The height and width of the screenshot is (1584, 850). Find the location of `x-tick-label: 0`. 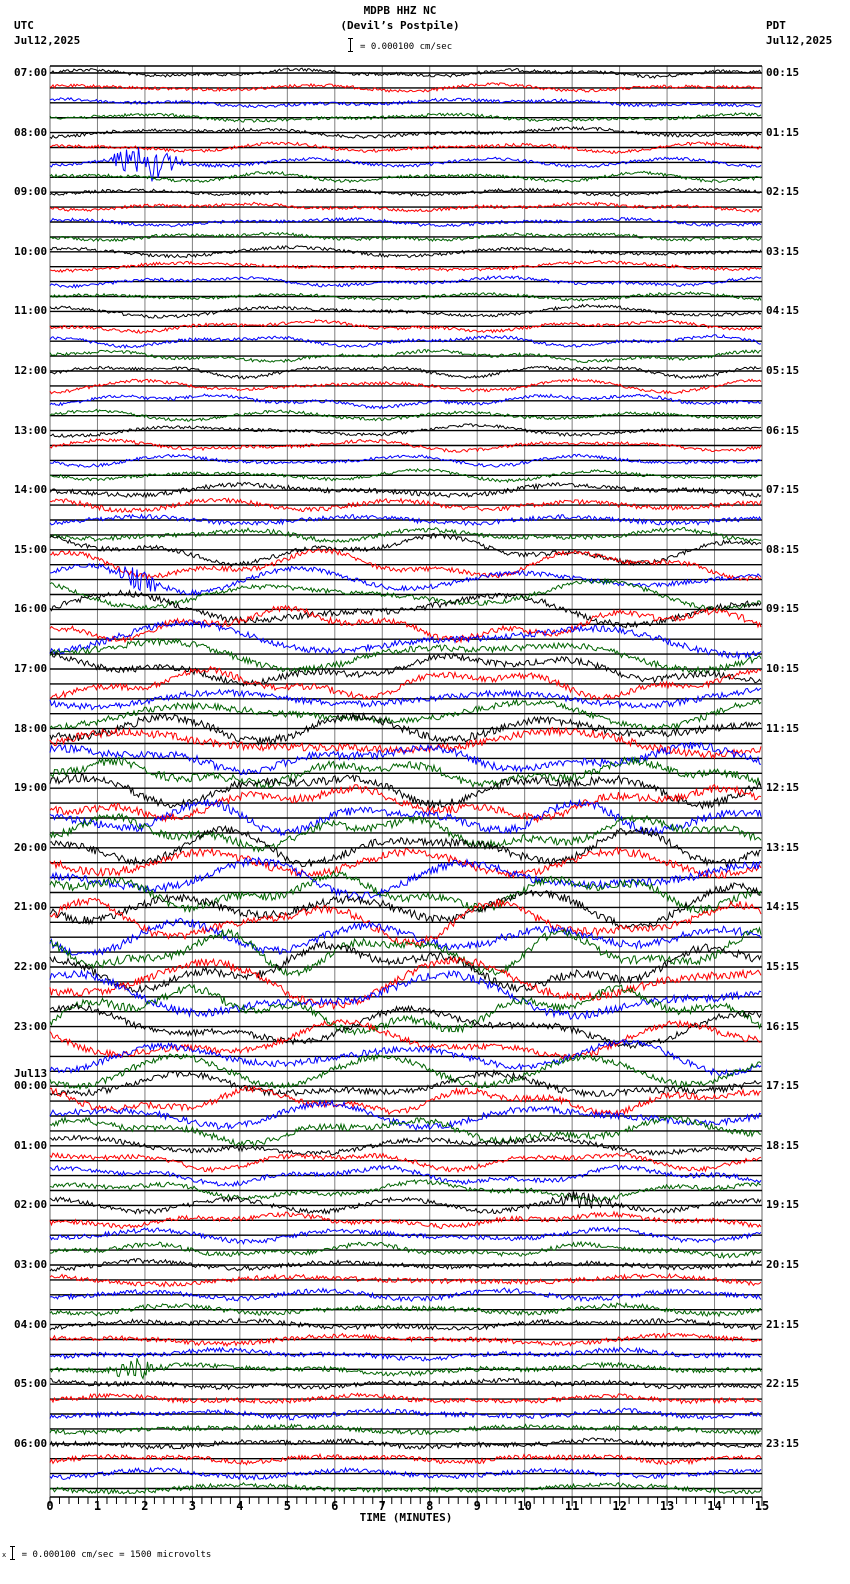

x-tick-label: 0 is located at coordinates (50, 1506).